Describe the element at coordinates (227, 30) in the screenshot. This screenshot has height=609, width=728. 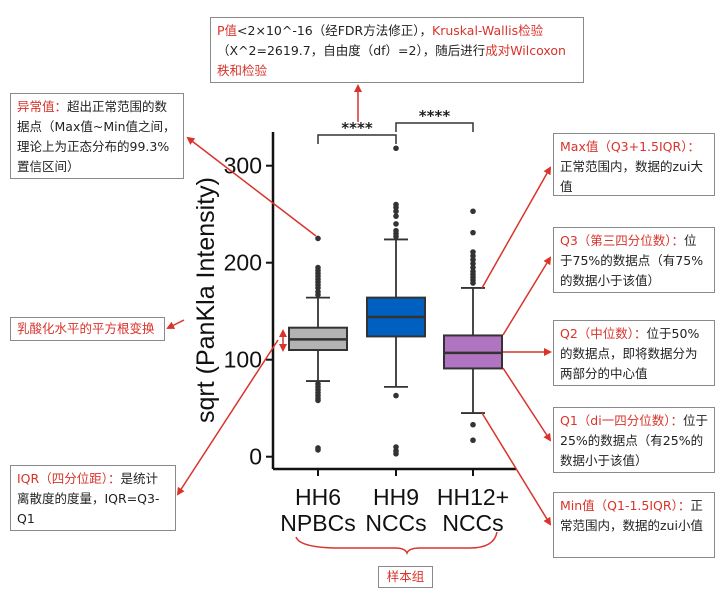
I see `test-segment: P值` at that location.